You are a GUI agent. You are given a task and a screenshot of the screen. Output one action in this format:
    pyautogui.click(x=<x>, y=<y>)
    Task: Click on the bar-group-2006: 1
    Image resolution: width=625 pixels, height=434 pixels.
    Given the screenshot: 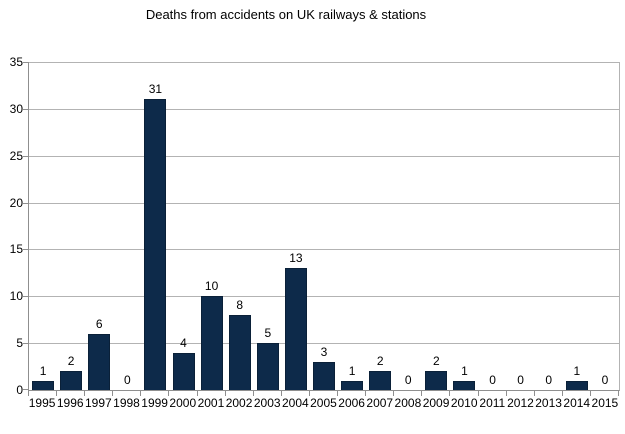 What is the action you would take?
    pyautogui.click(x=352, y=226)
    